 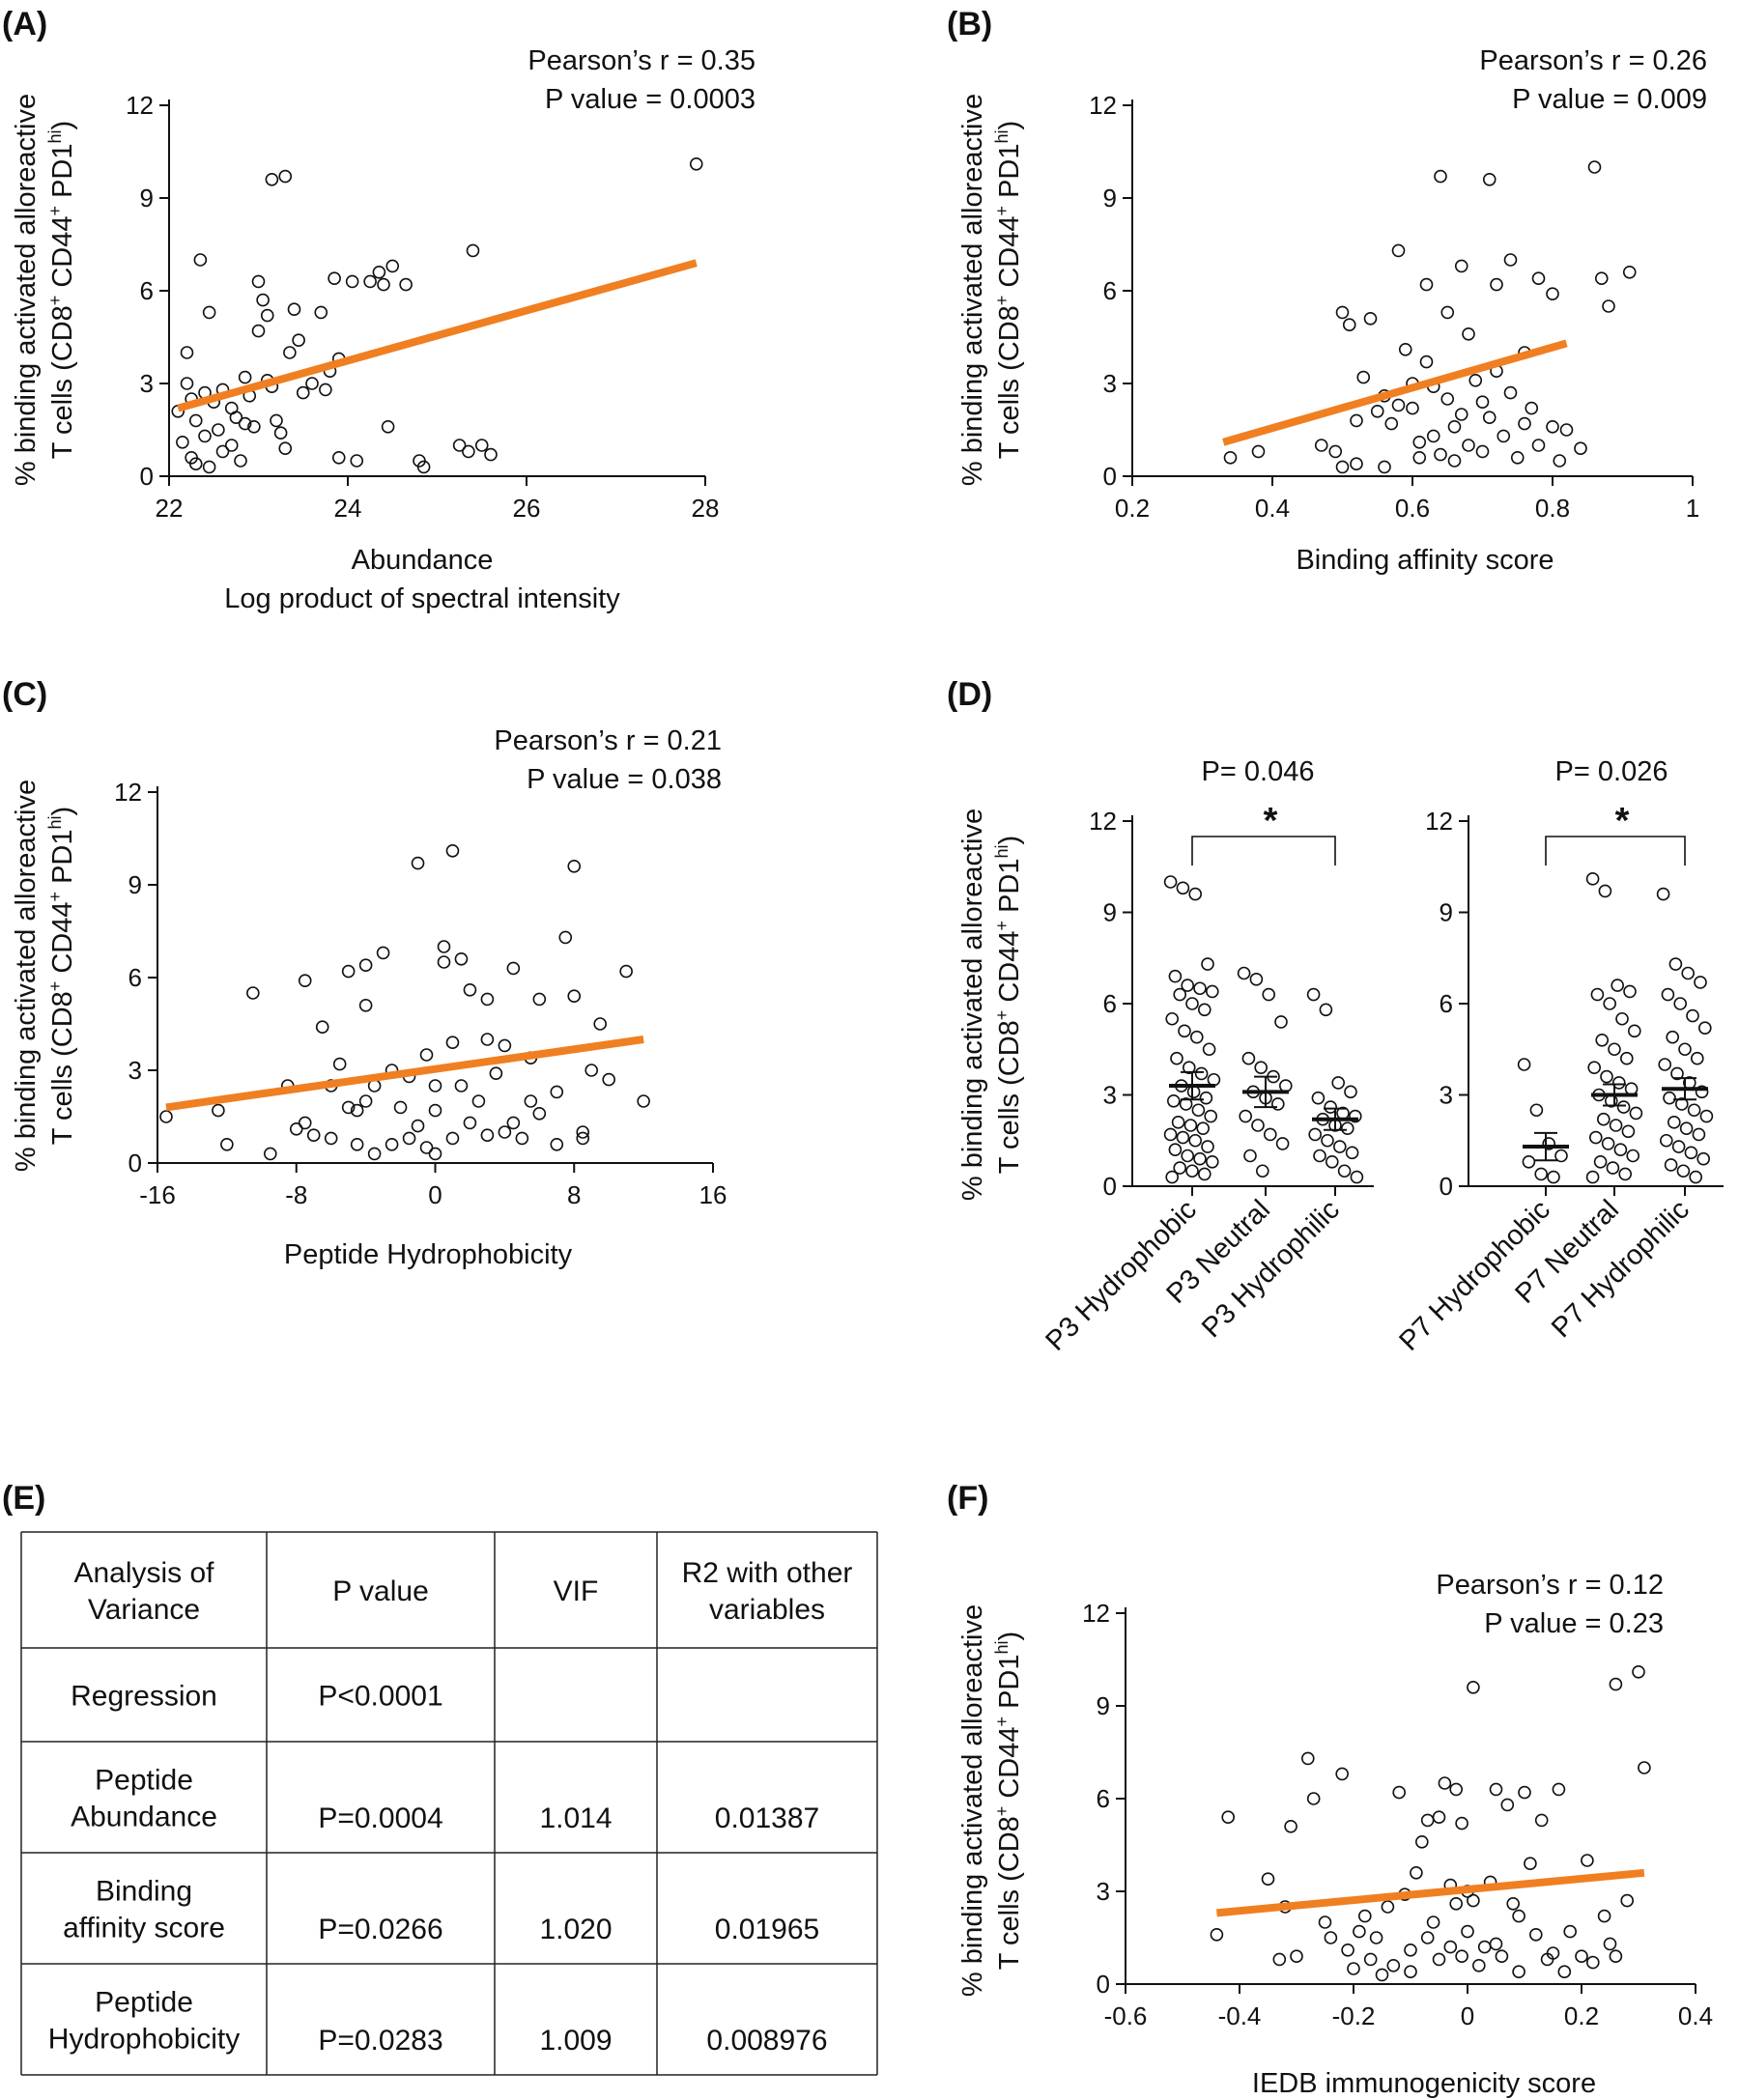 What do you see at coordinates (767, 1929) in the screenshot?
I see `cell-line: 0.01965` at bounding box center [767, 1929].